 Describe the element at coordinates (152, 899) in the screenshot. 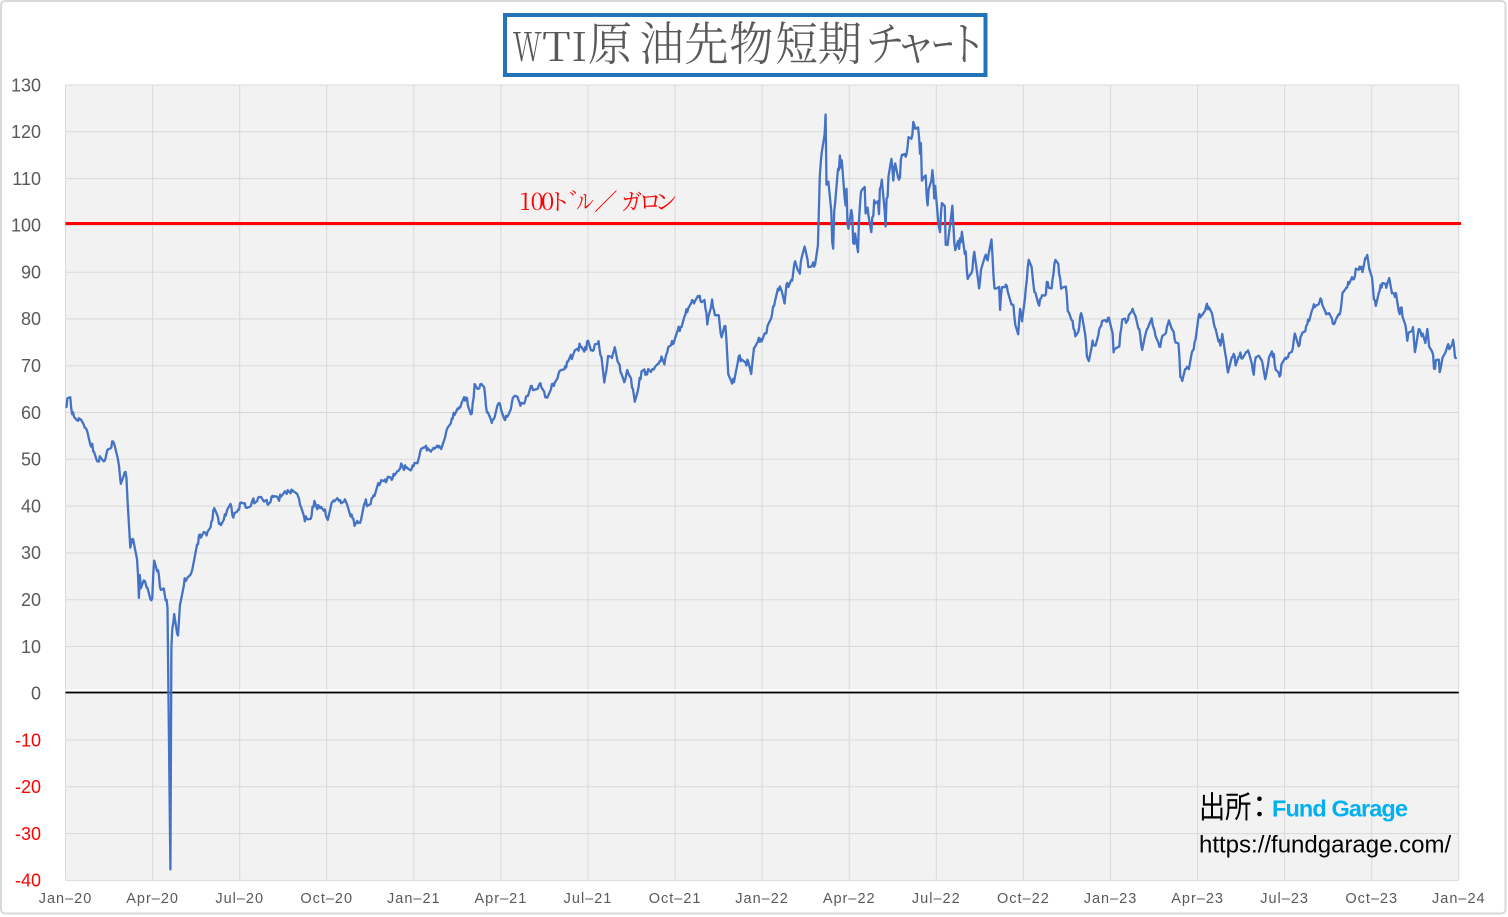

I see `svg-text: Apr–20` at that location.